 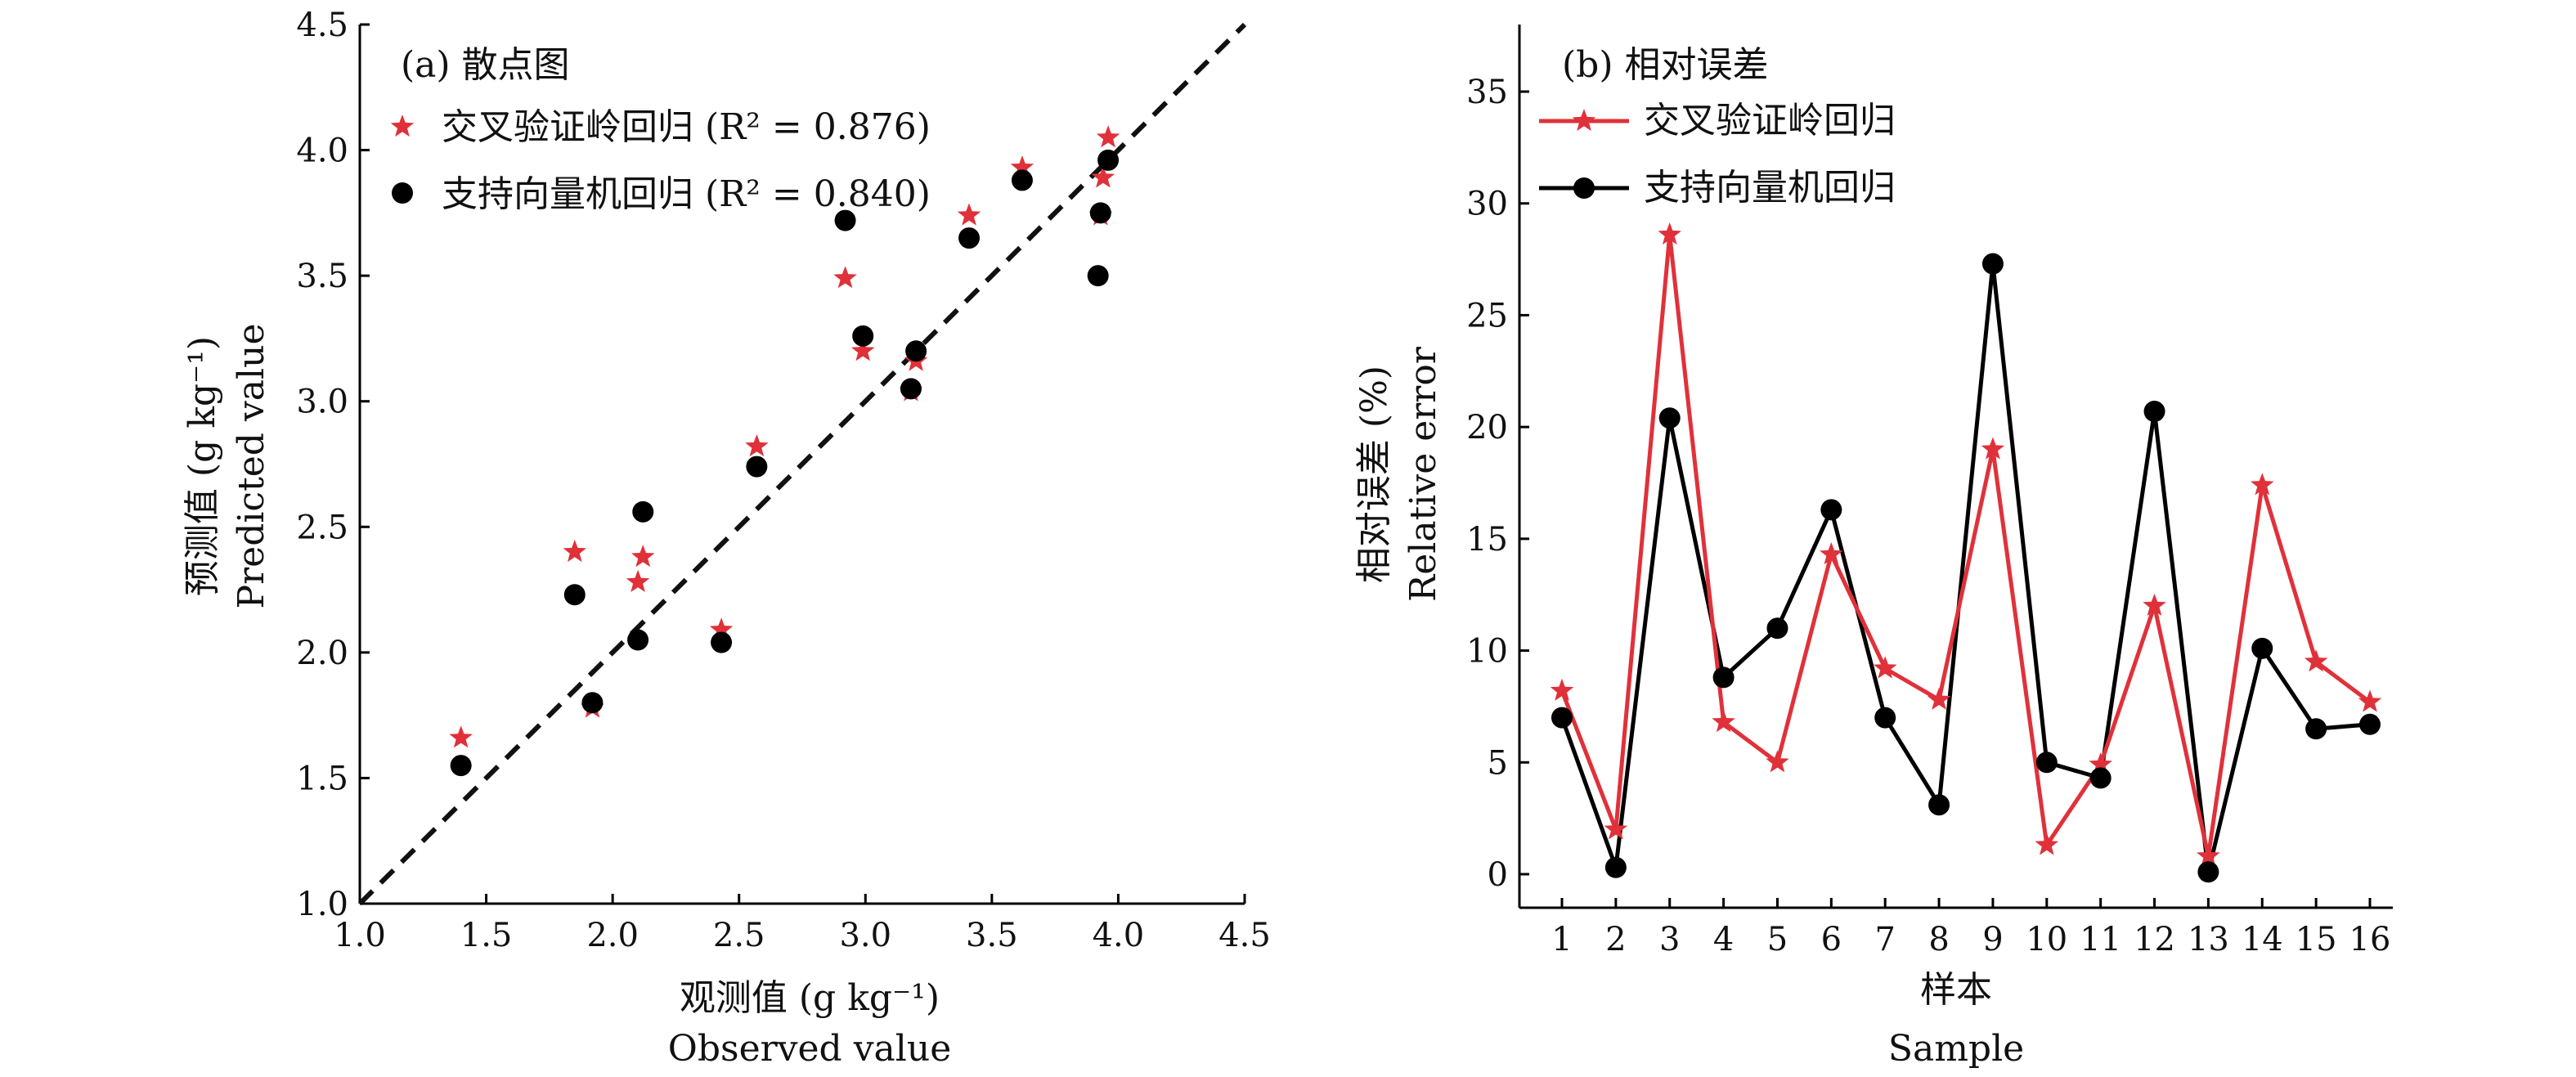 I want to click on x-tick-label: 12, so click(x=2154, y=939).